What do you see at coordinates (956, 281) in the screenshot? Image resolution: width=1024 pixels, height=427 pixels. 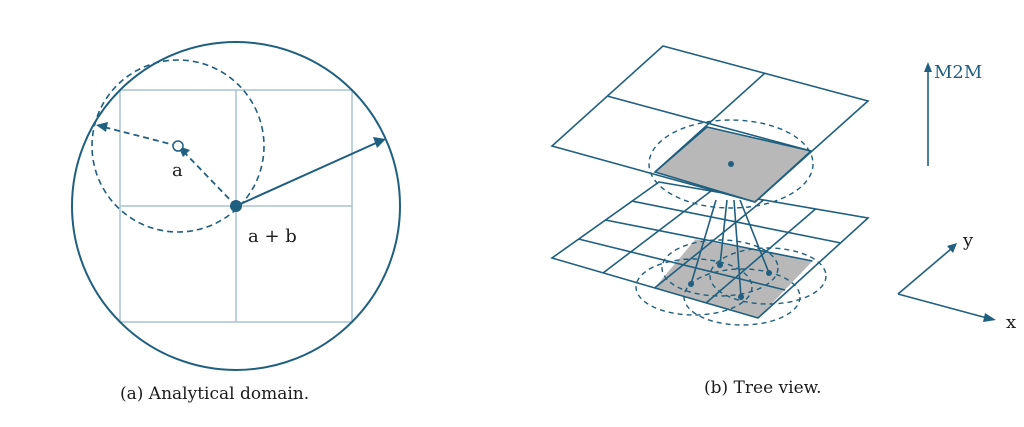 I see `axis-indicator: x y` at bounding box center [956, 281].